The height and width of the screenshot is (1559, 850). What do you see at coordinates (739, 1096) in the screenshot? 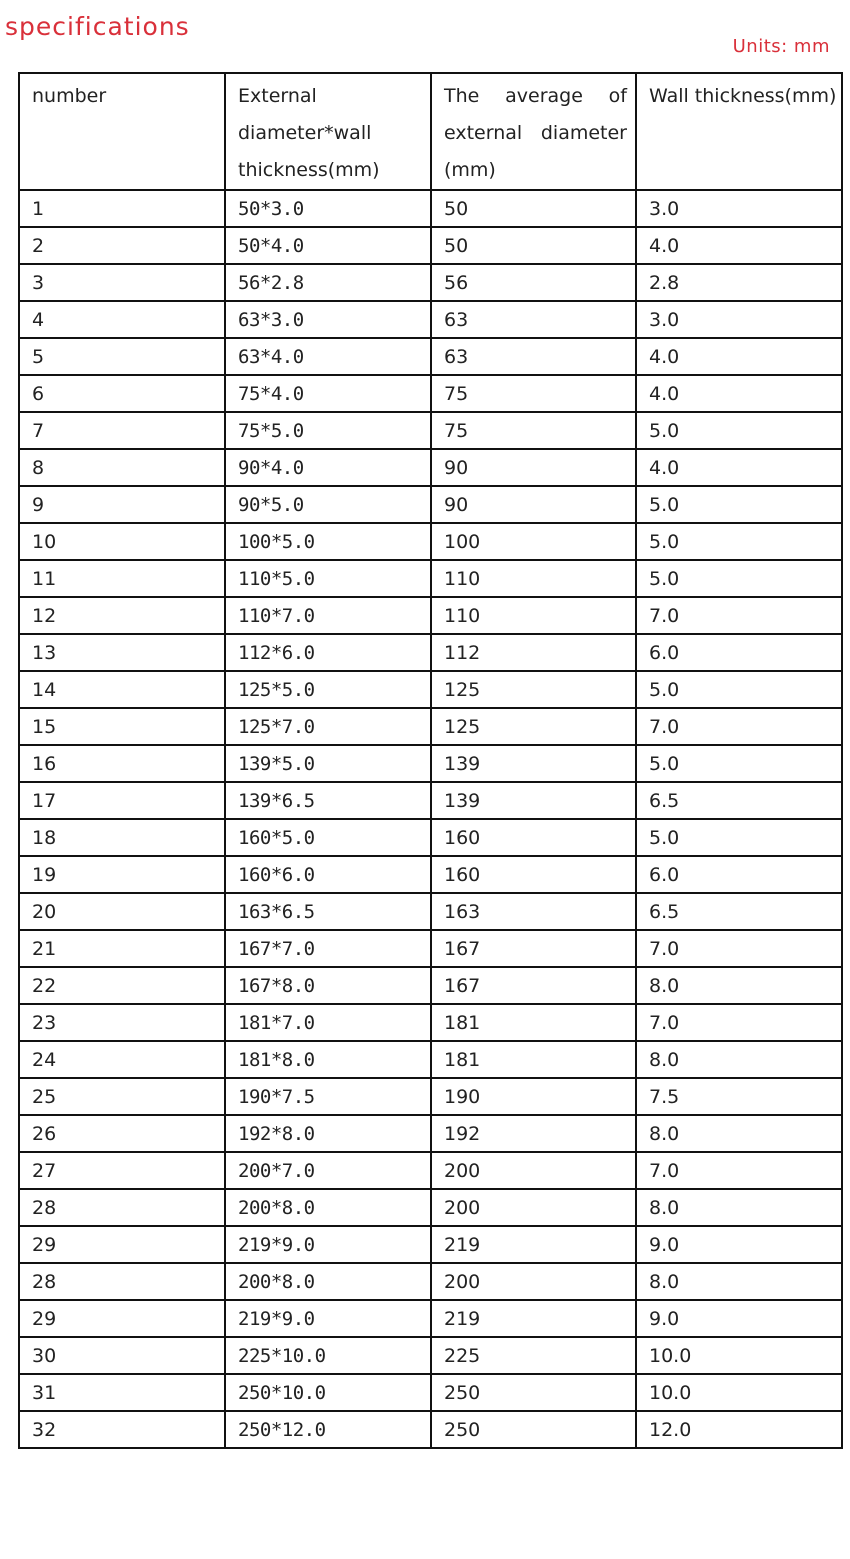
I see `cell-wall-thickness: 7.5` at bounding box center [739, 1096].